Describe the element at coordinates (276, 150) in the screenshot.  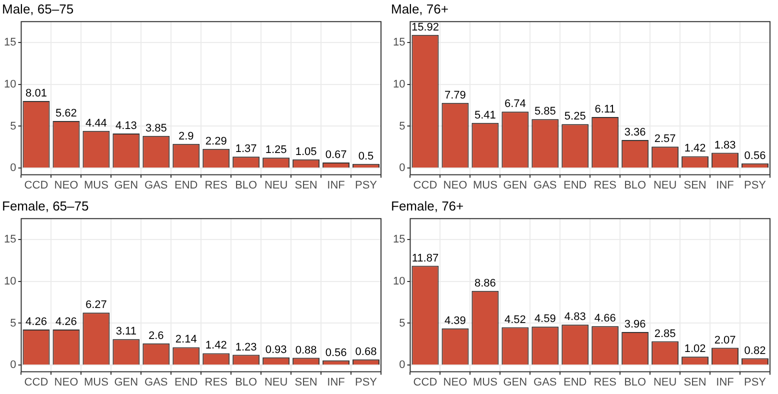
I see `data-label: 1.25` at that location.